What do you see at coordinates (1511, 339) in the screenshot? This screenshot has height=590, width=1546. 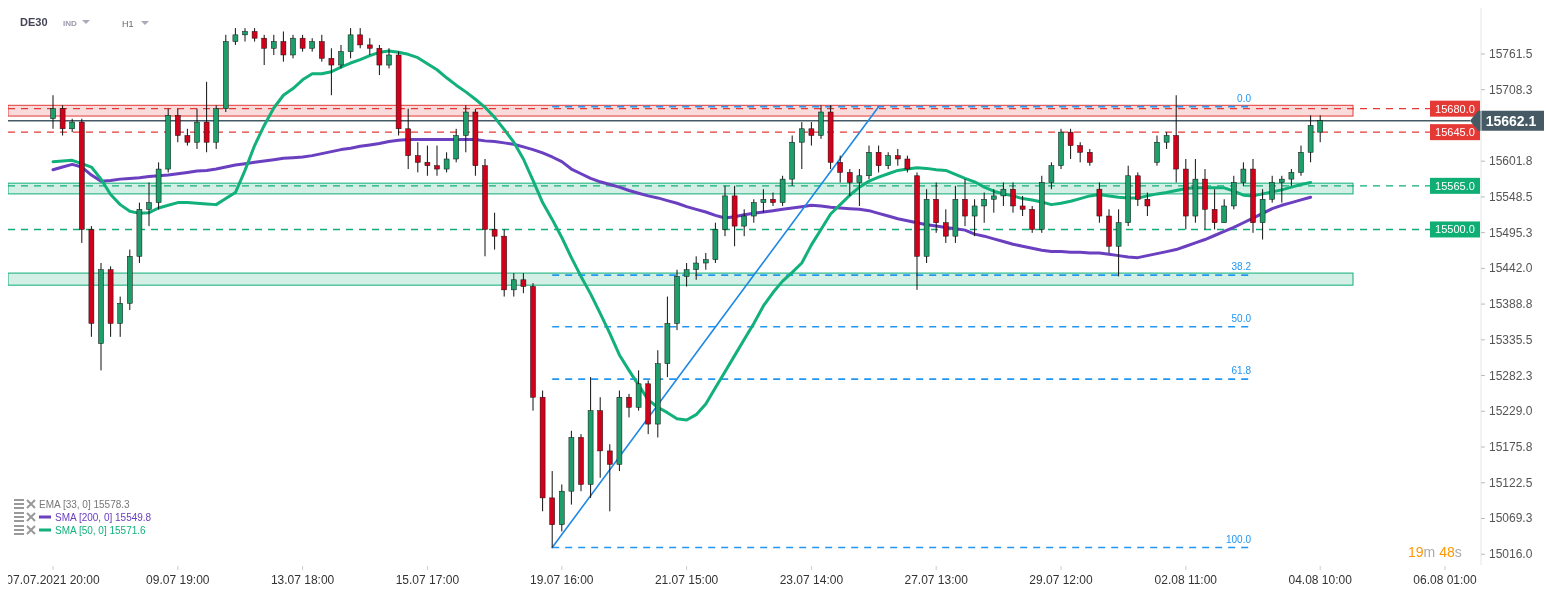 I see `y-tick-label: 15335.5` at bounding box center [1511, 339].